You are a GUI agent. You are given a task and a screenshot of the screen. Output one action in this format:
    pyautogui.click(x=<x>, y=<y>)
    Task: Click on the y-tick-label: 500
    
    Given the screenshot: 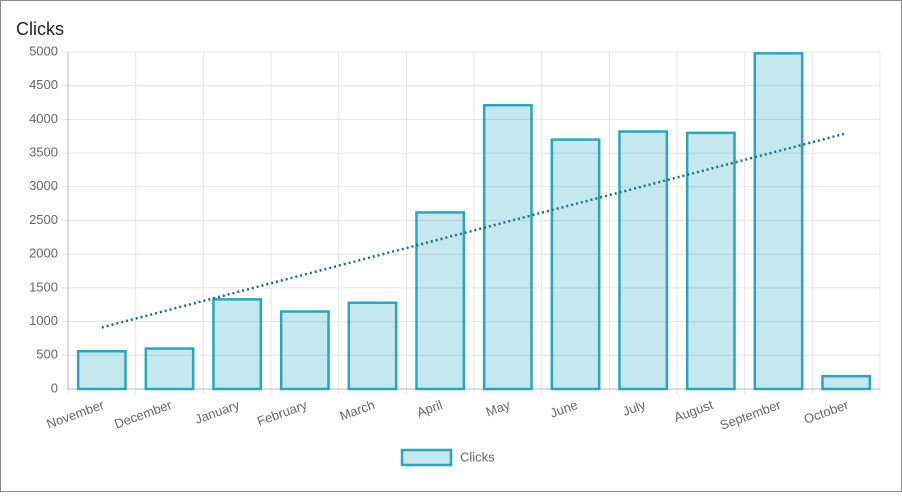 What is the action you would take?
    pyautogui.click(x=47, y=354)
    